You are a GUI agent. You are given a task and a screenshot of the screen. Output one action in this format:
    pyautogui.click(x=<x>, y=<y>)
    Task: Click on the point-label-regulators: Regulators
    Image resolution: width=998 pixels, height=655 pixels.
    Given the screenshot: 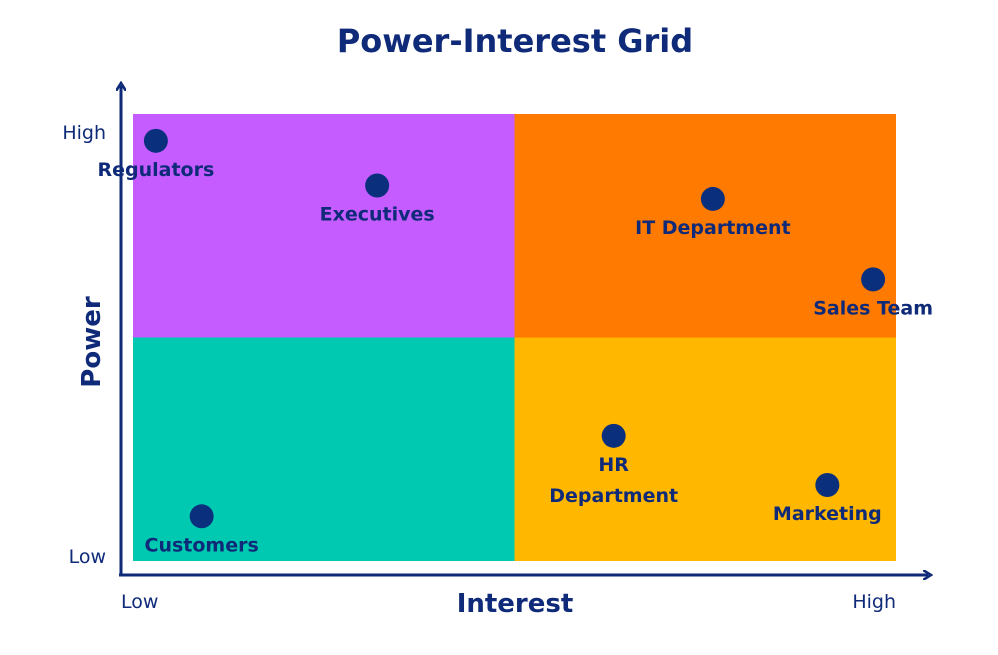 What is the action you would take?
    pyautogui.click(x=155, y=170)
    